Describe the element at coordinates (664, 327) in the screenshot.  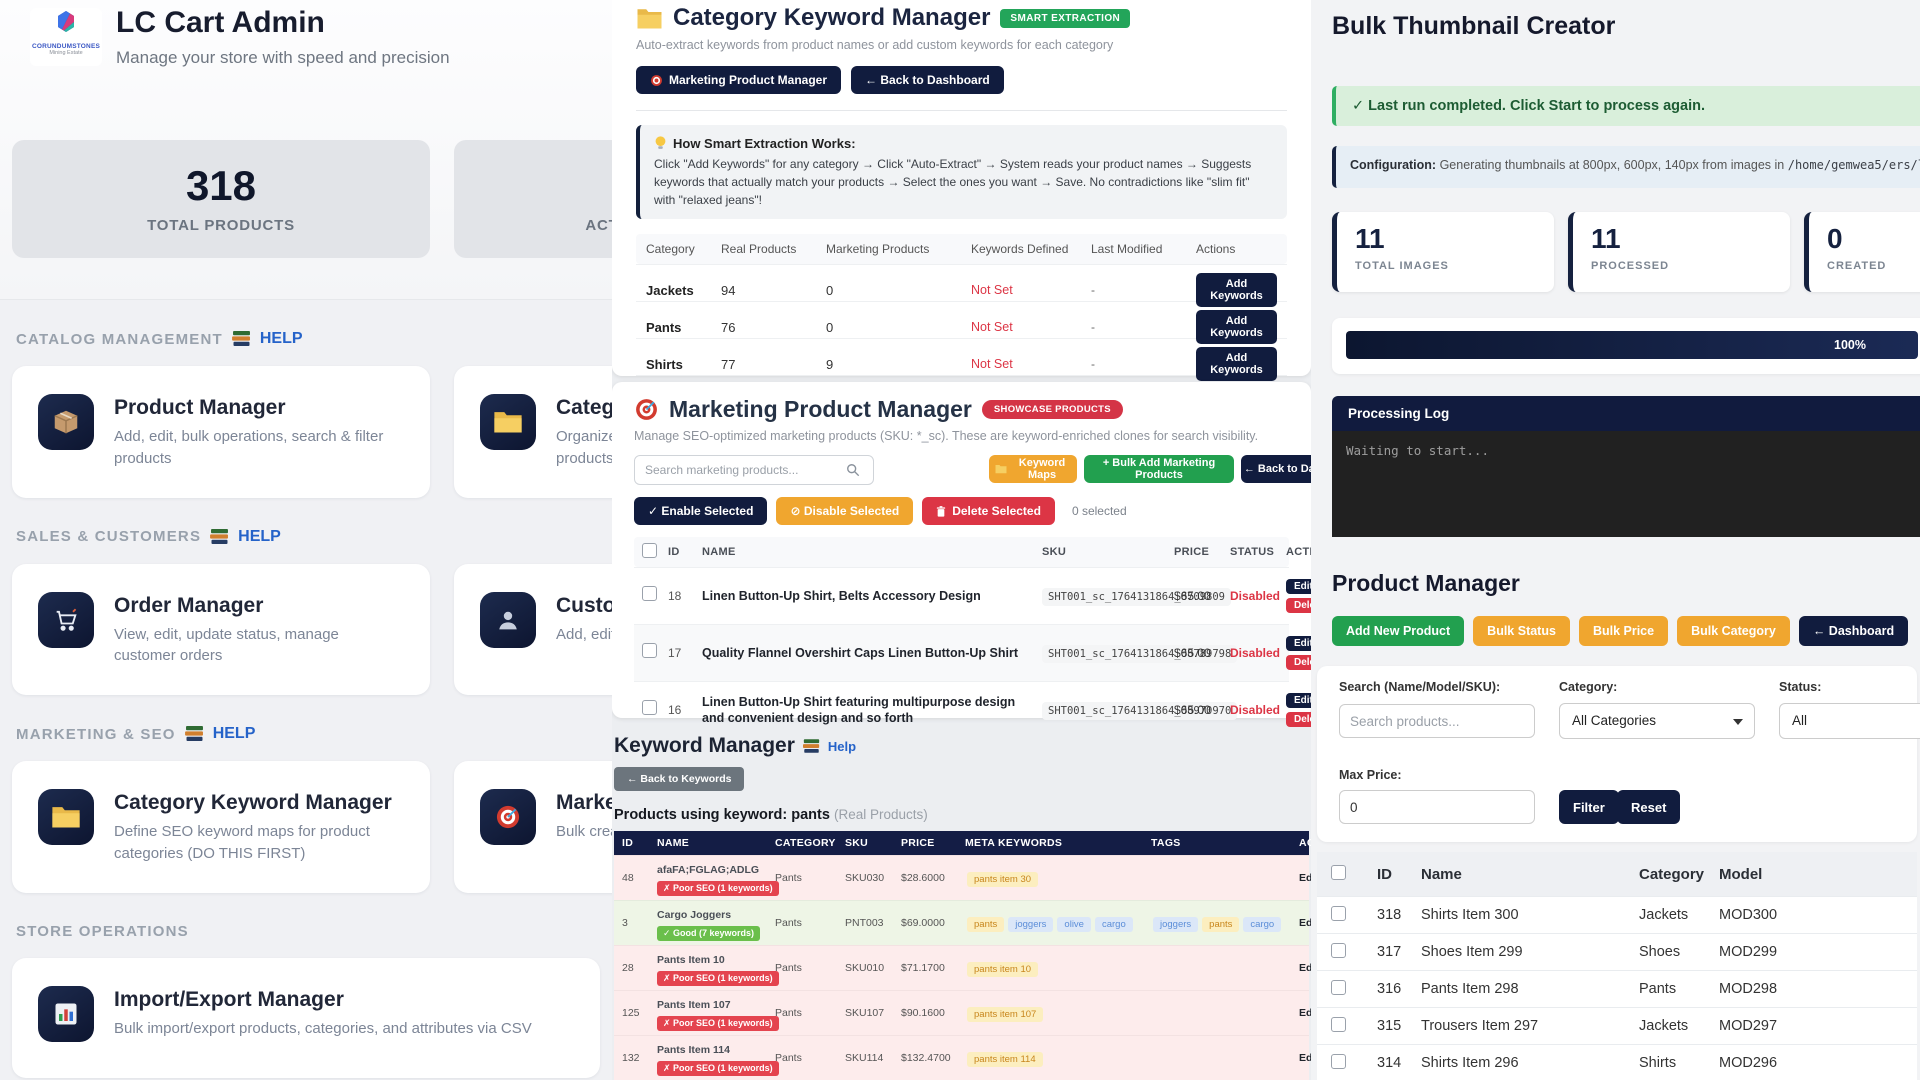
I see `category-name: Pants` at that location.